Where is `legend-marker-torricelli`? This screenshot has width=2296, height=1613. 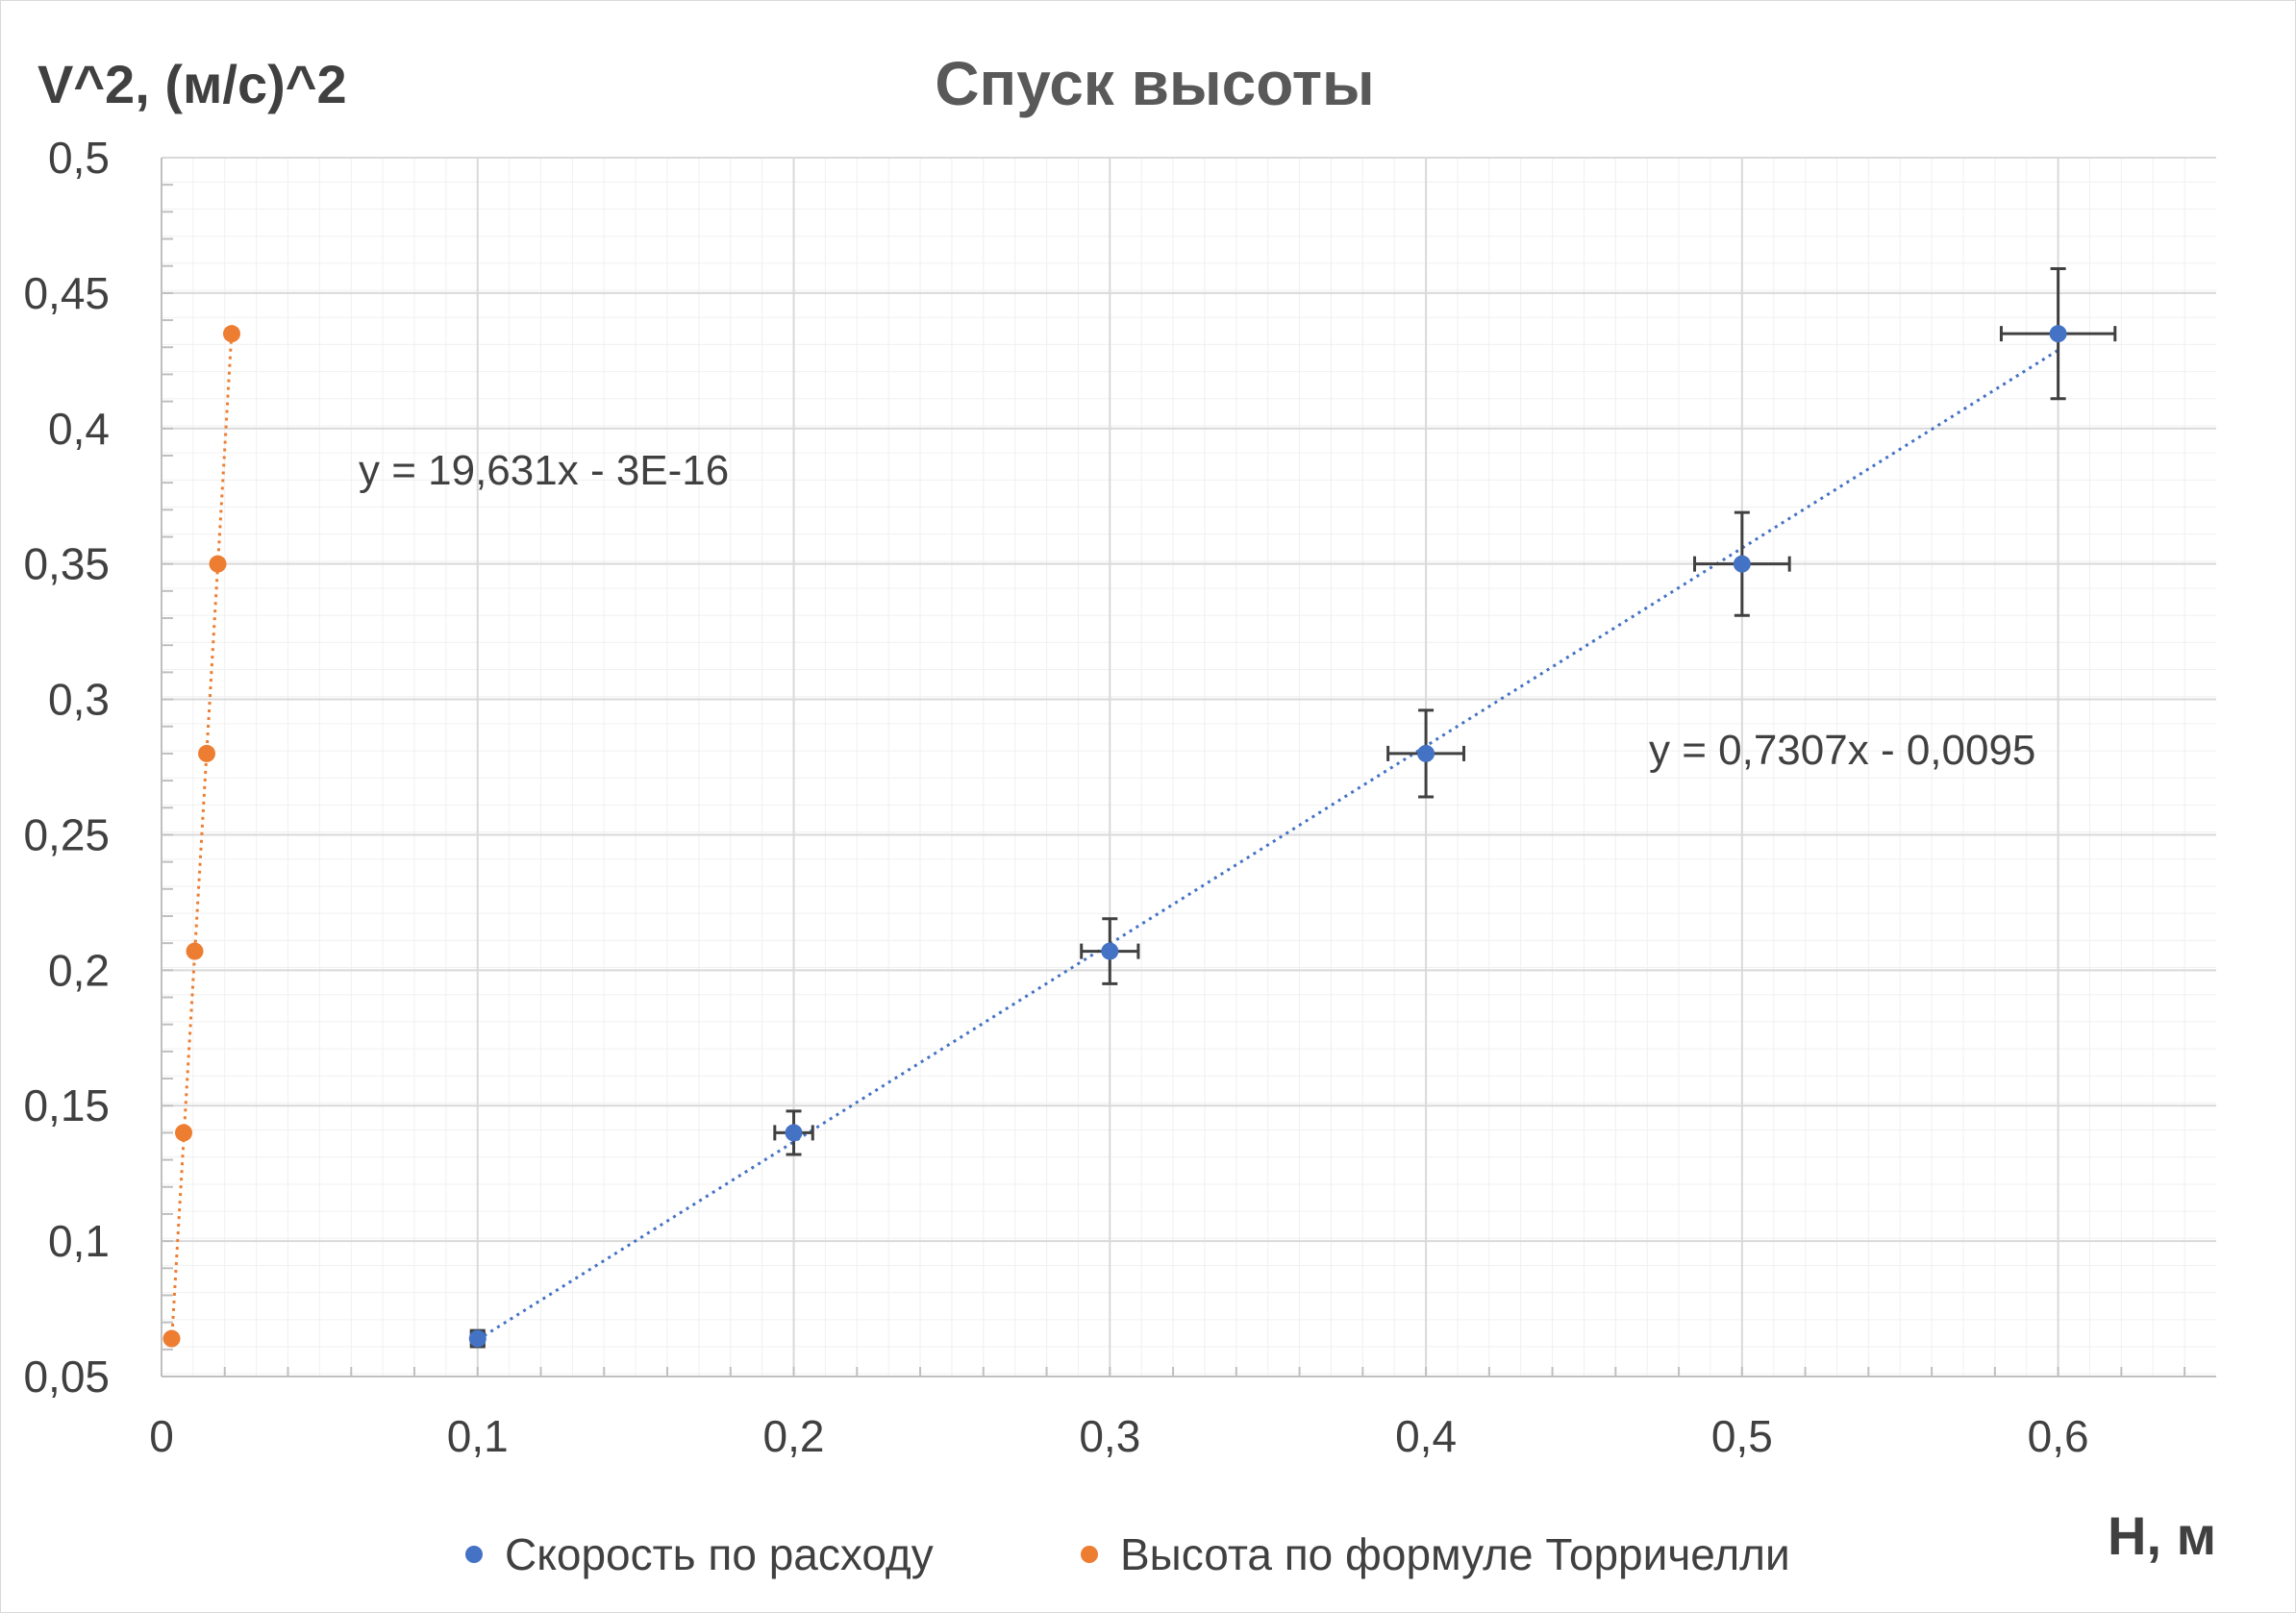 legend-marker-torricelli is located at coordinates (1089, 1554).